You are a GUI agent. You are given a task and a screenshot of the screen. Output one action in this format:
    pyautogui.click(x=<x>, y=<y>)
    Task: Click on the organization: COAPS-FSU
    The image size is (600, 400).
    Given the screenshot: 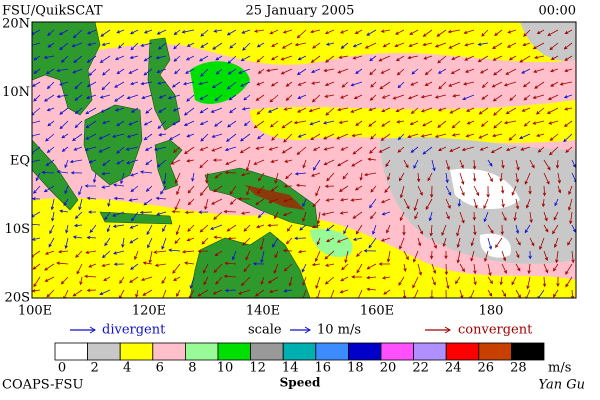 What is the action you would take?
    pyautogui.click(x=42, y=385)
    